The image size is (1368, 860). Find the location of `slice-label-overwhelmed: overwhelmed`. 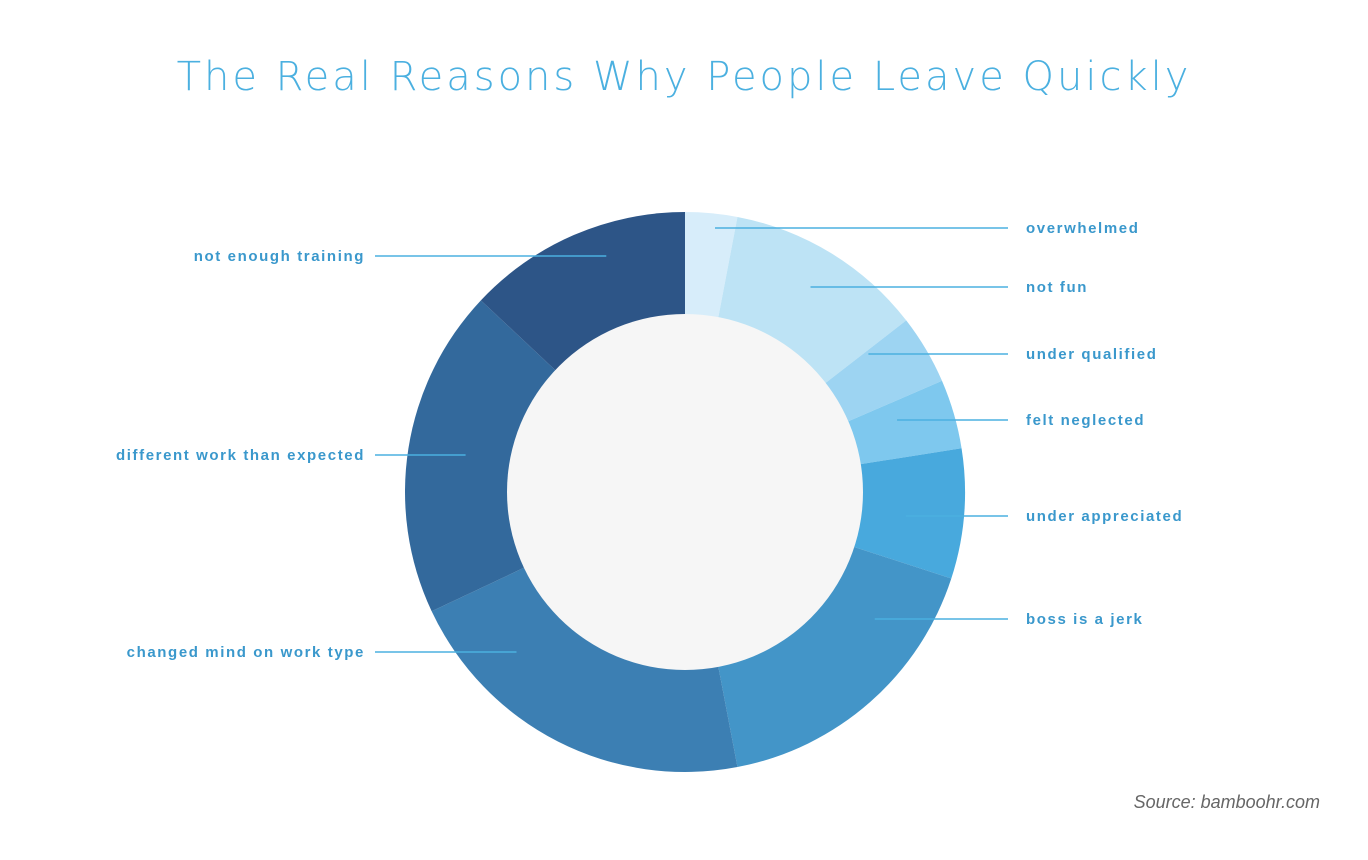

slice-label-overwhelmed: overwhelmed is located at coordinates (1082, 228).